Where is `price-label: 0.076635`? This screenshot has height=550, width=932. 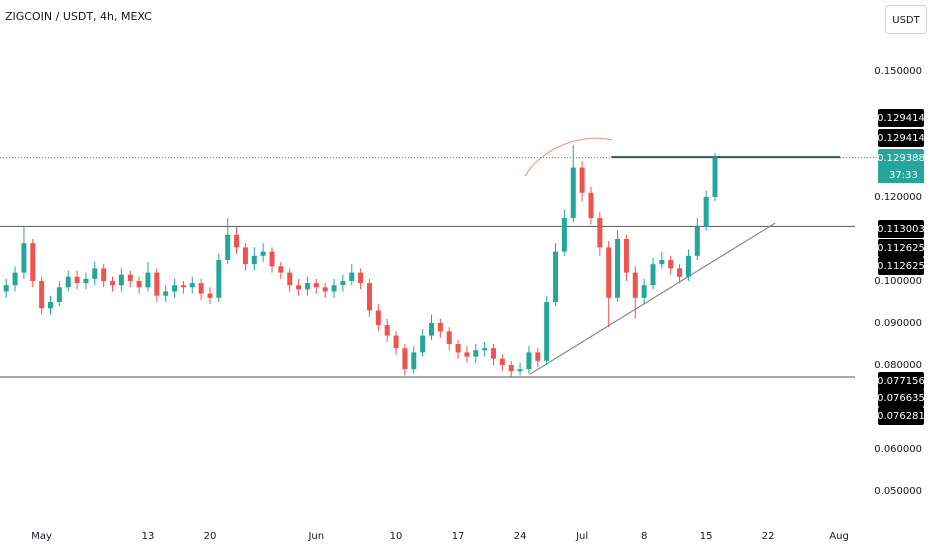 price-label: 0.076635 is located at coordinates (901, 398).